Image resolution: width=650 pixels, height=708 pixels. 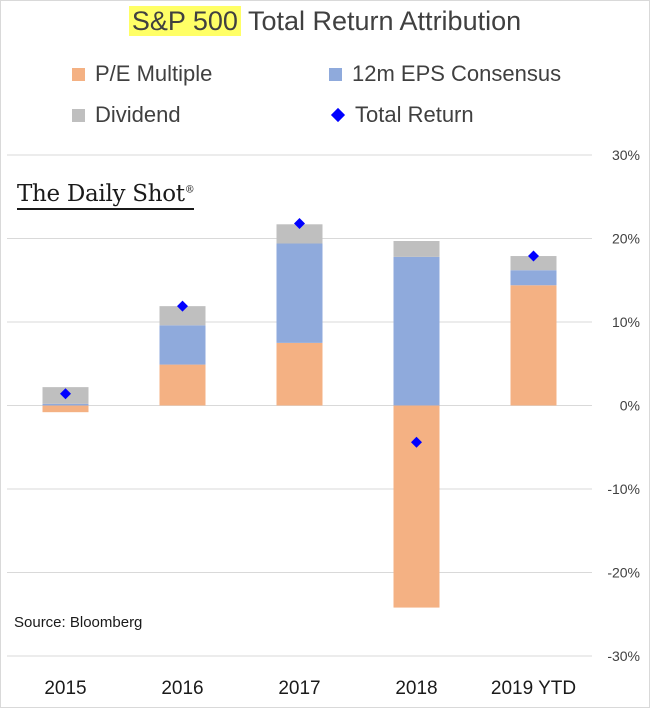 I want to click on daily-shot-logo: The Daily Shot®, so click(x=106, y=195).